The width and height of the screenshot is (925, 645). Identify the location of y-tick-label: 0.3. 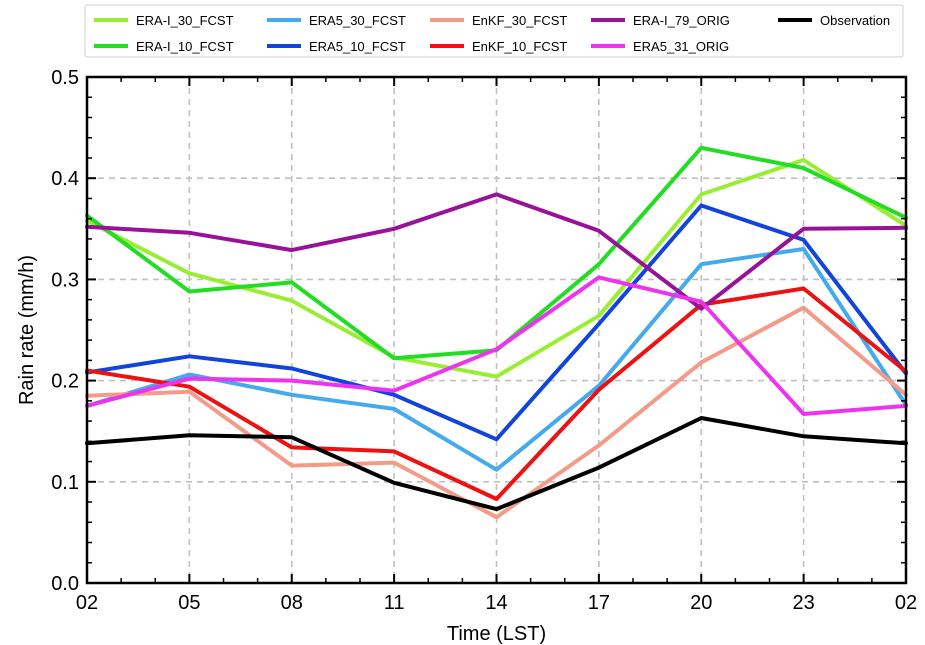
(65, 280).